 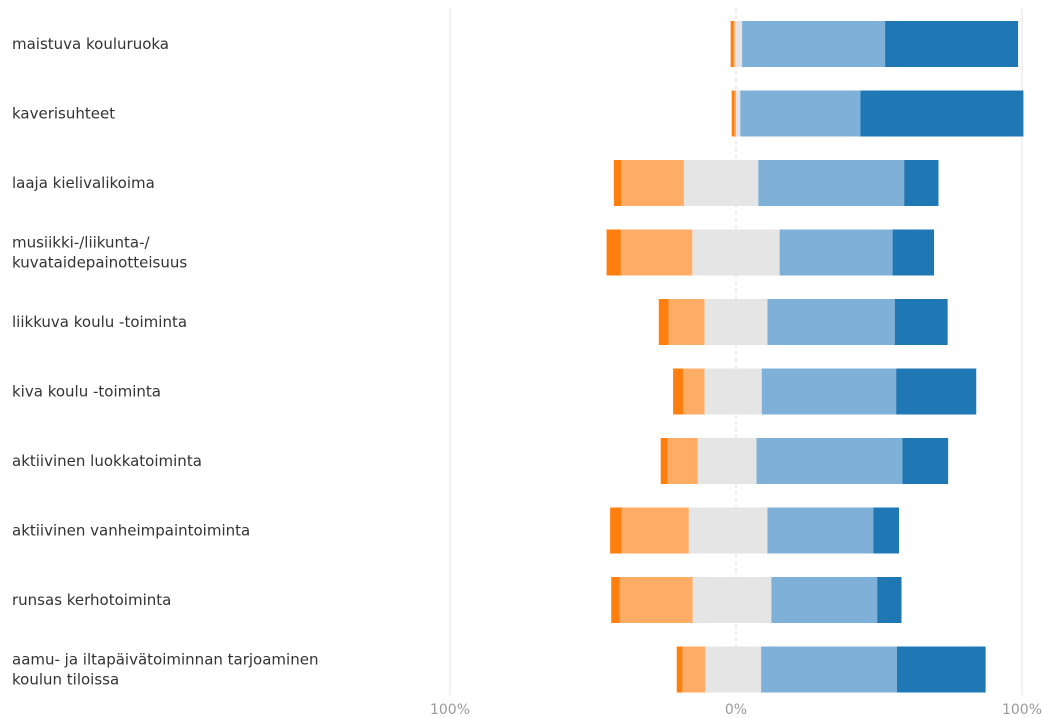 I want to click on category-label: laaja kielivalikoima, so click(x=83, y=183).